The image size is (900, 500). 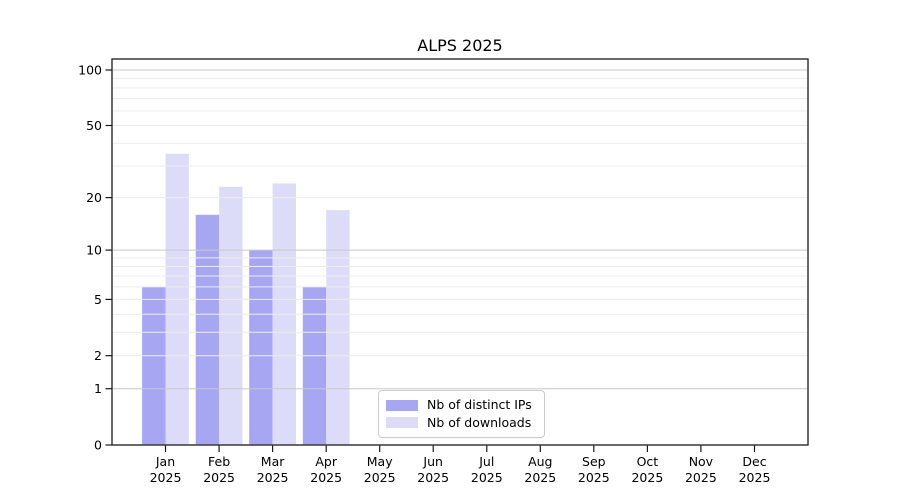 I want to click on legend-swatch-downloads, so click(x=402, y=423).